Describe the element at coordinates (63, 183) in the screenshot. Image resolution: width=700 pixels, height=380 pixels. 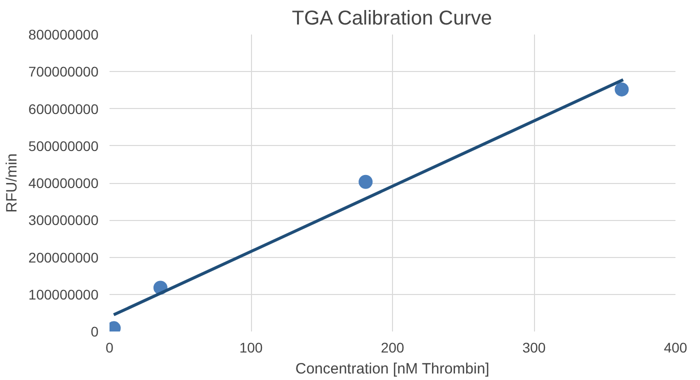
I see `y-tick-label: 400000000` at that location.